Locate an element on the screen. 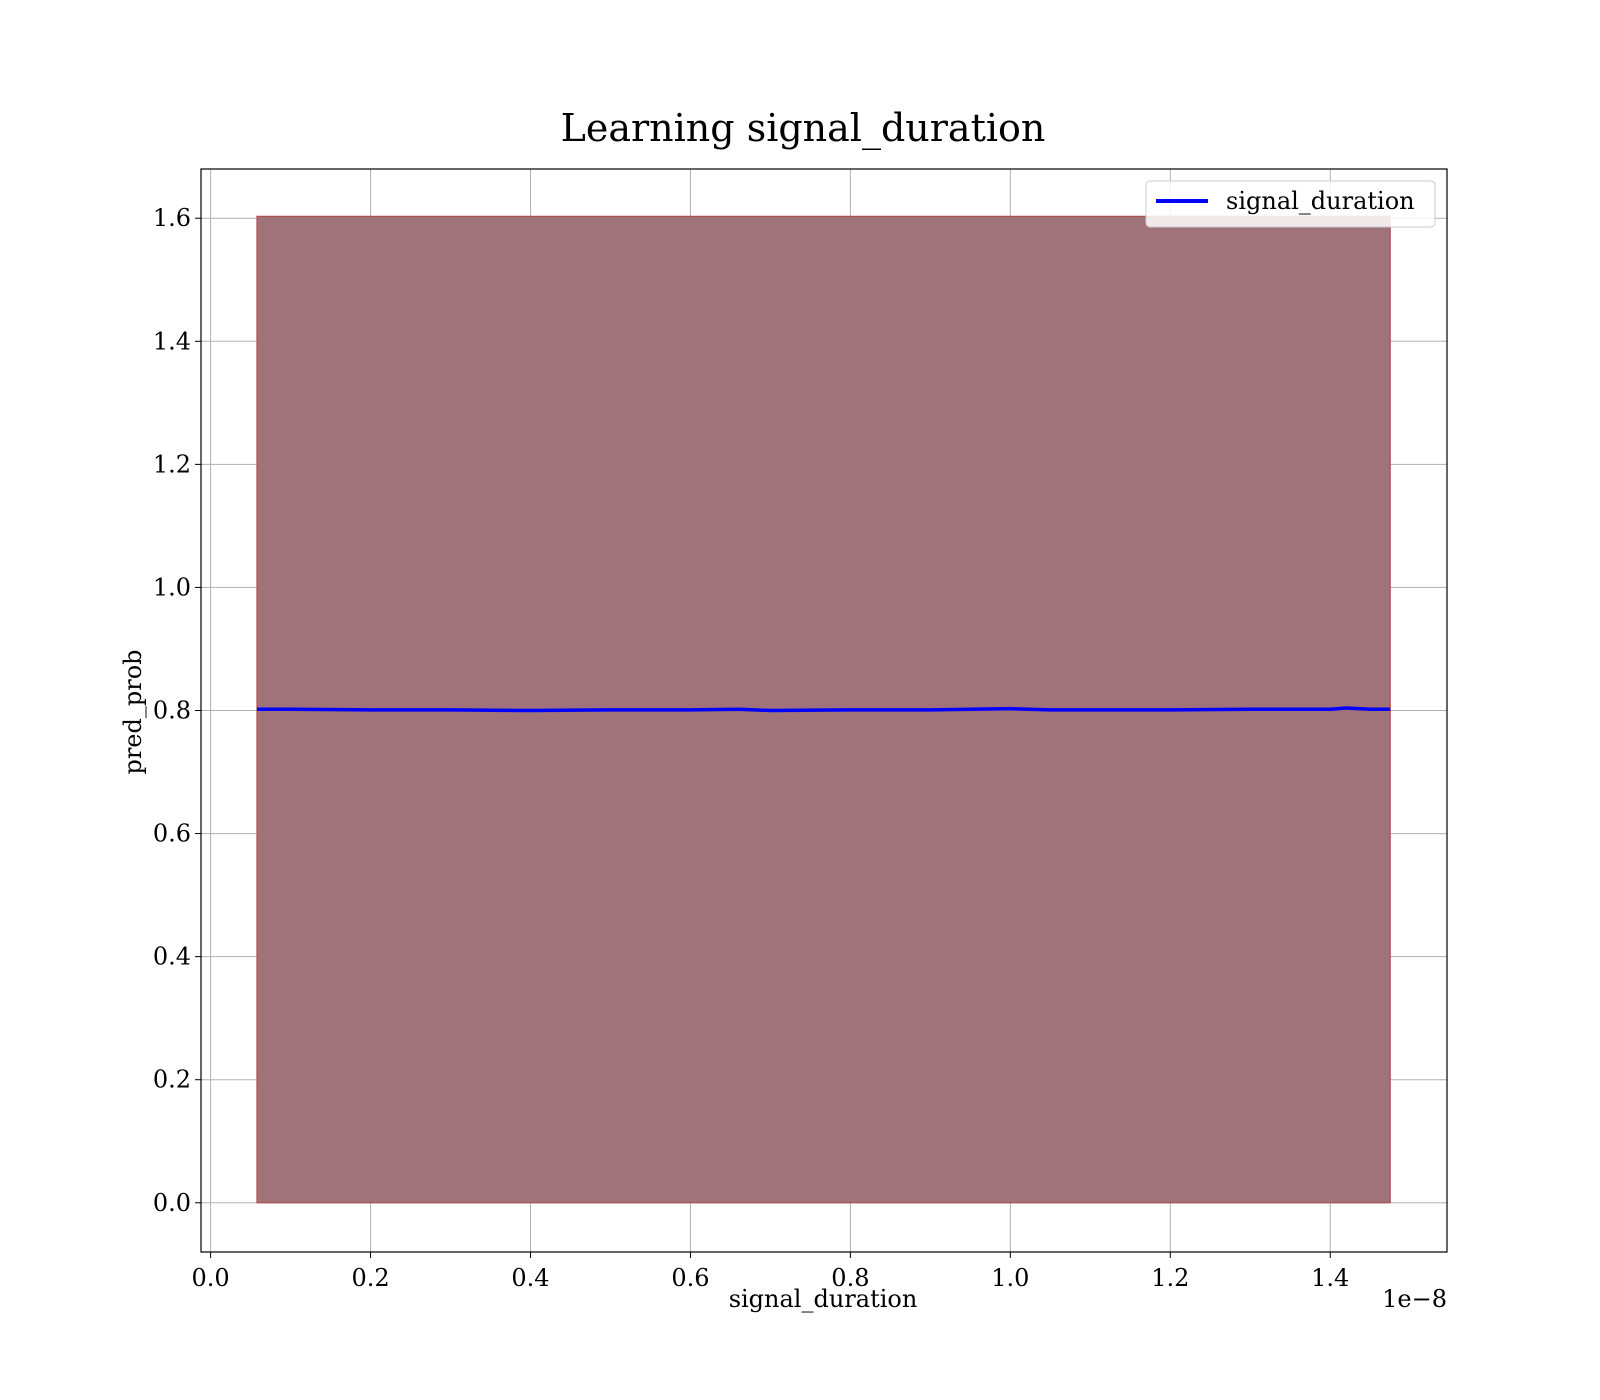 This screenshot has width=1600, height=1400. series-lines is located at coordinates (823, 709).